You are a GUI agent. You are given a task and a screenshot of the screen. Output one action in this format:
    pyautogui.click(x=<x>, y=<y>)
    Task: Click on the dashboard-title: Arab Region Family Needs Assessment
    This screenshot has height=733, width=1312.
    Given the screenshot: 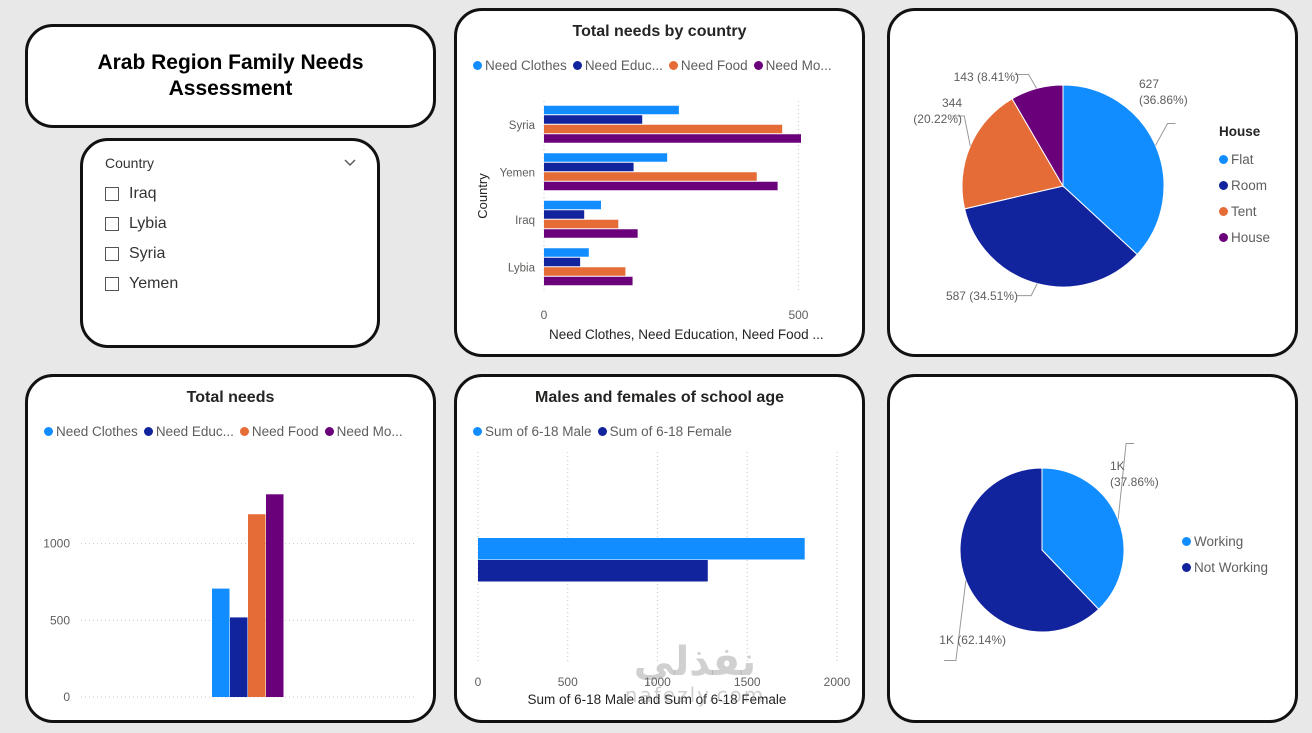 What is the action you would take?
    pyautogui.click(x=230, y=75)
    